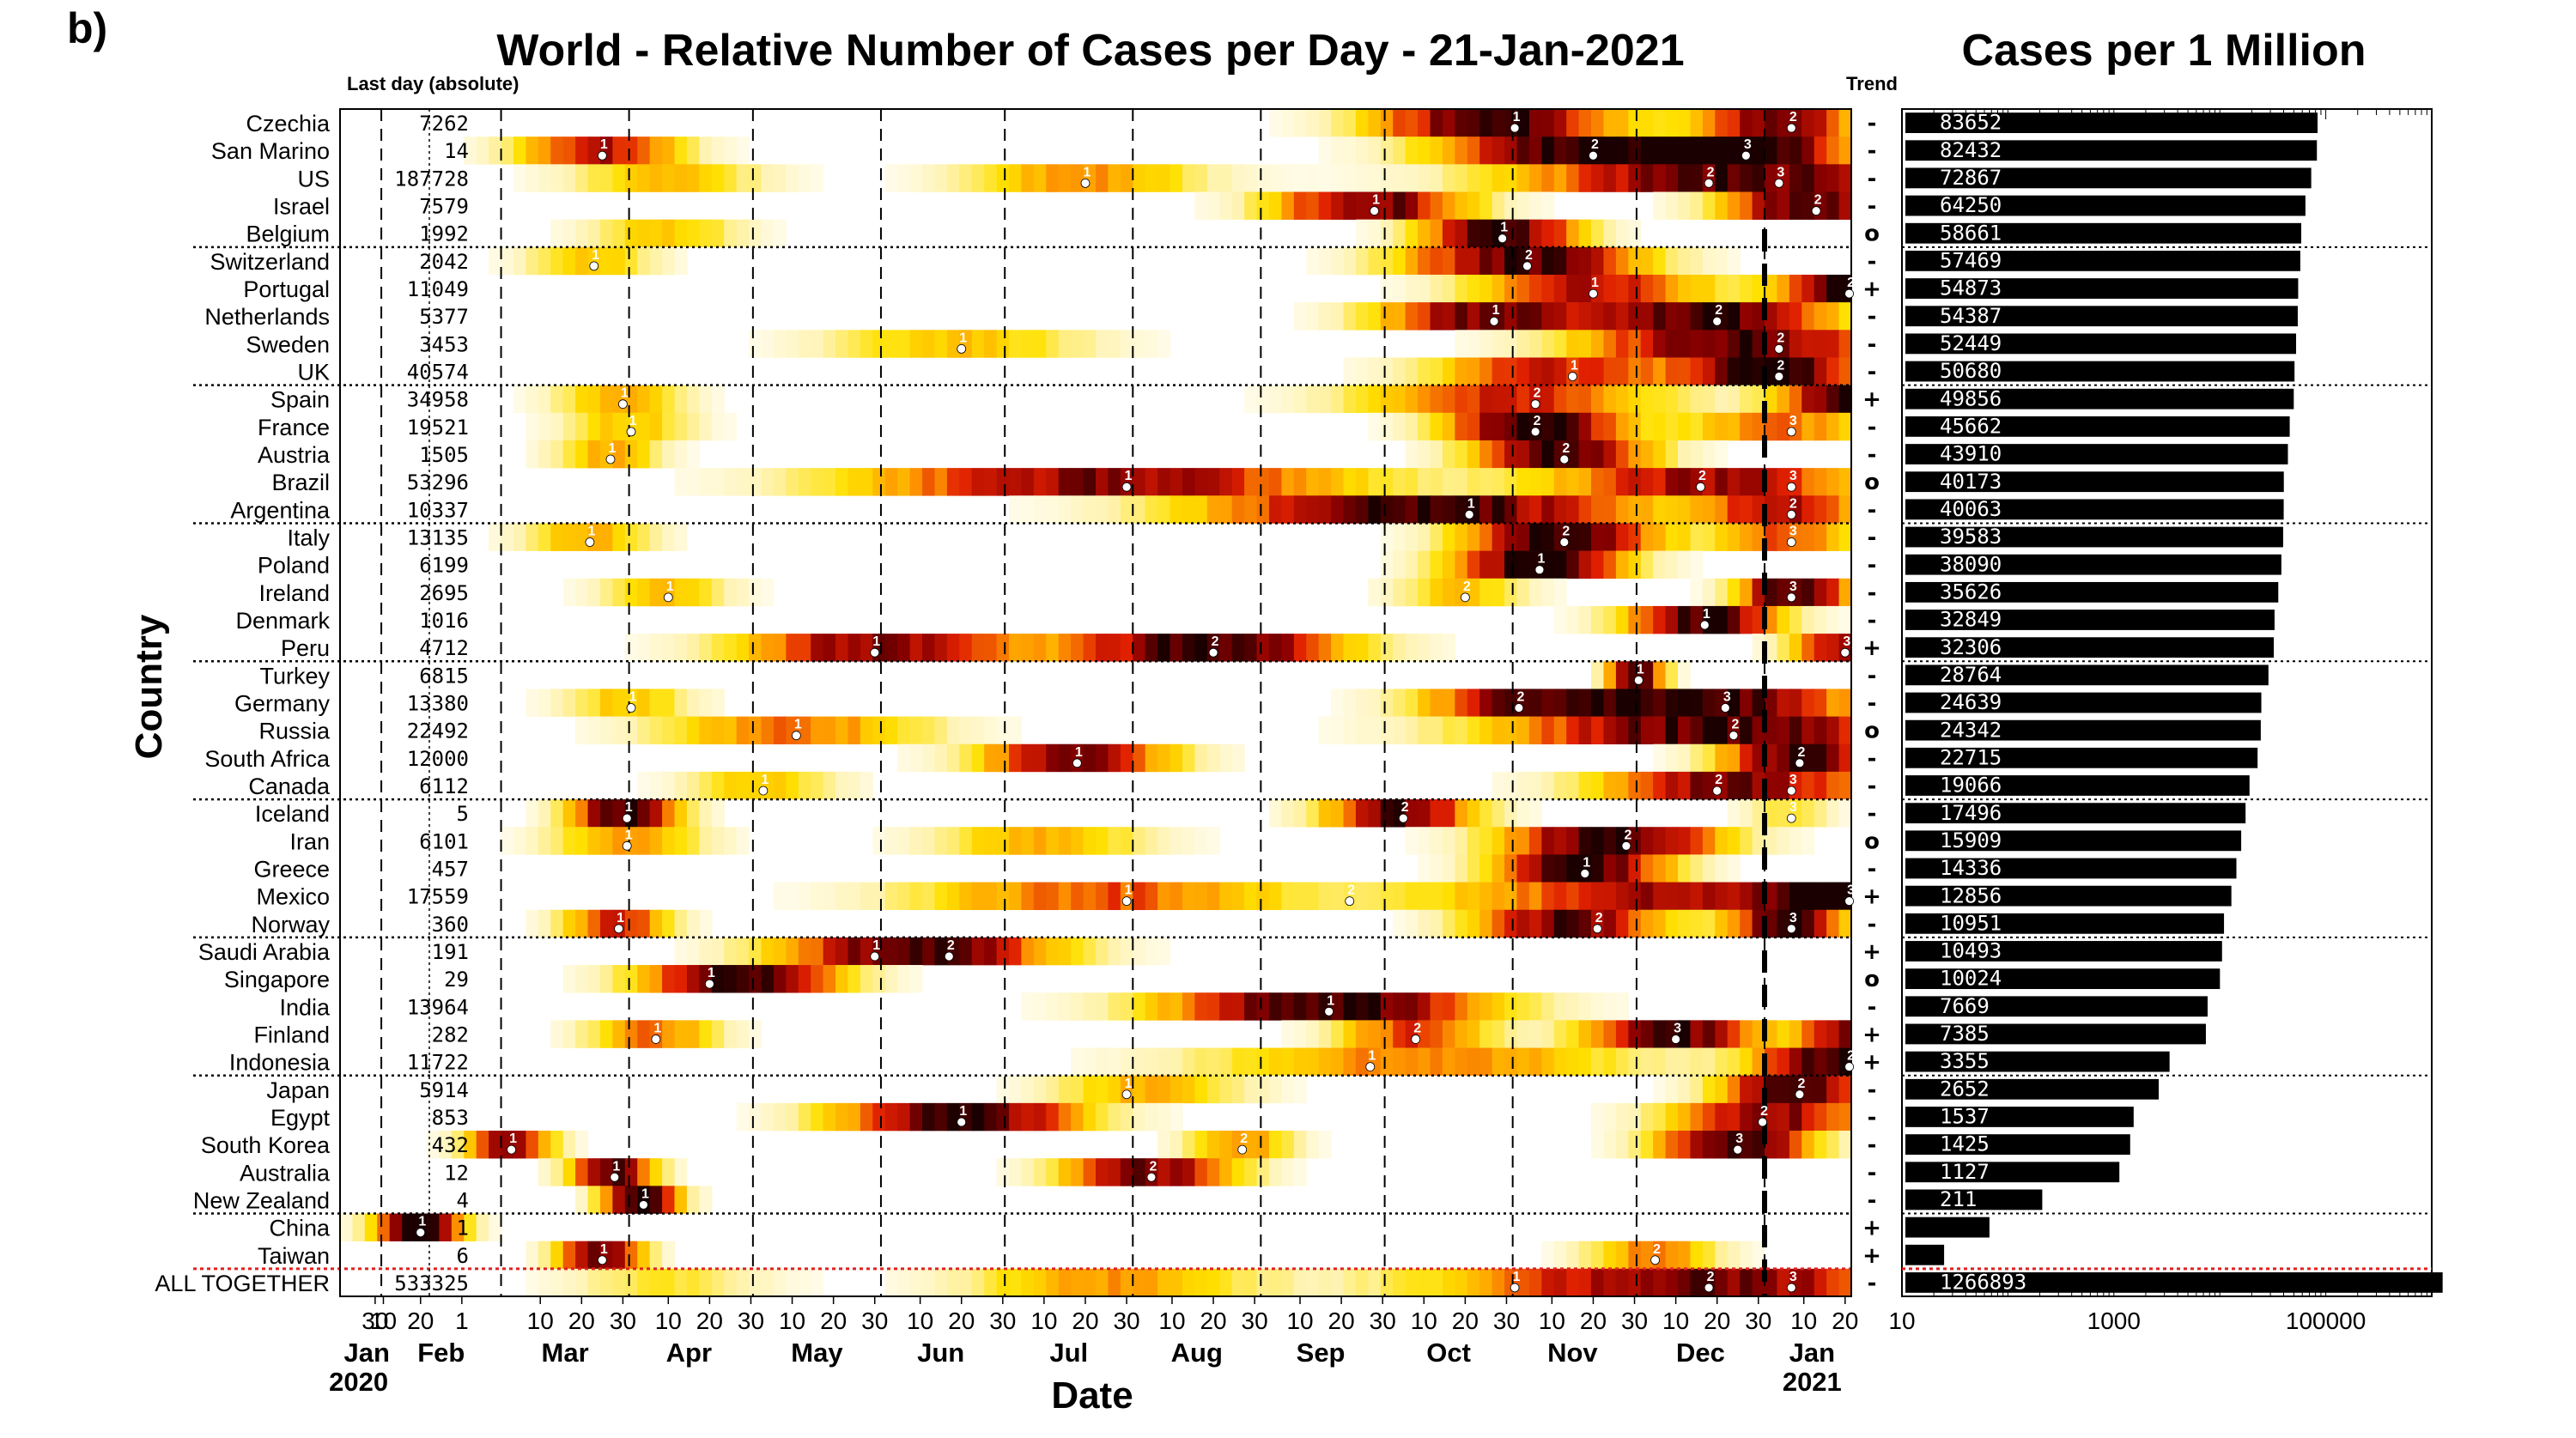  What do you see at coordinates (1902, 1321) in the screenshot?
I see `bar-x-tick-label: 10` at bounding box center [1902, 1321].